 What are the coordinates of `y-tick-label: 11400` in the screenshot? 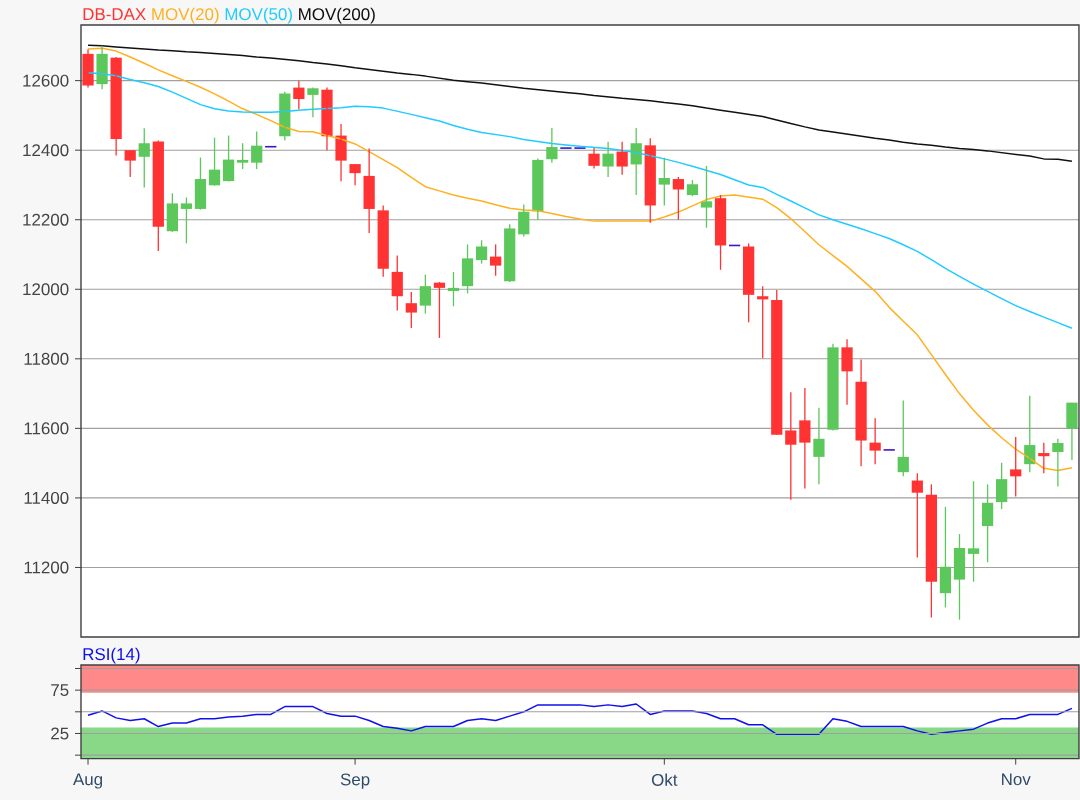 It's located at (46, 497).